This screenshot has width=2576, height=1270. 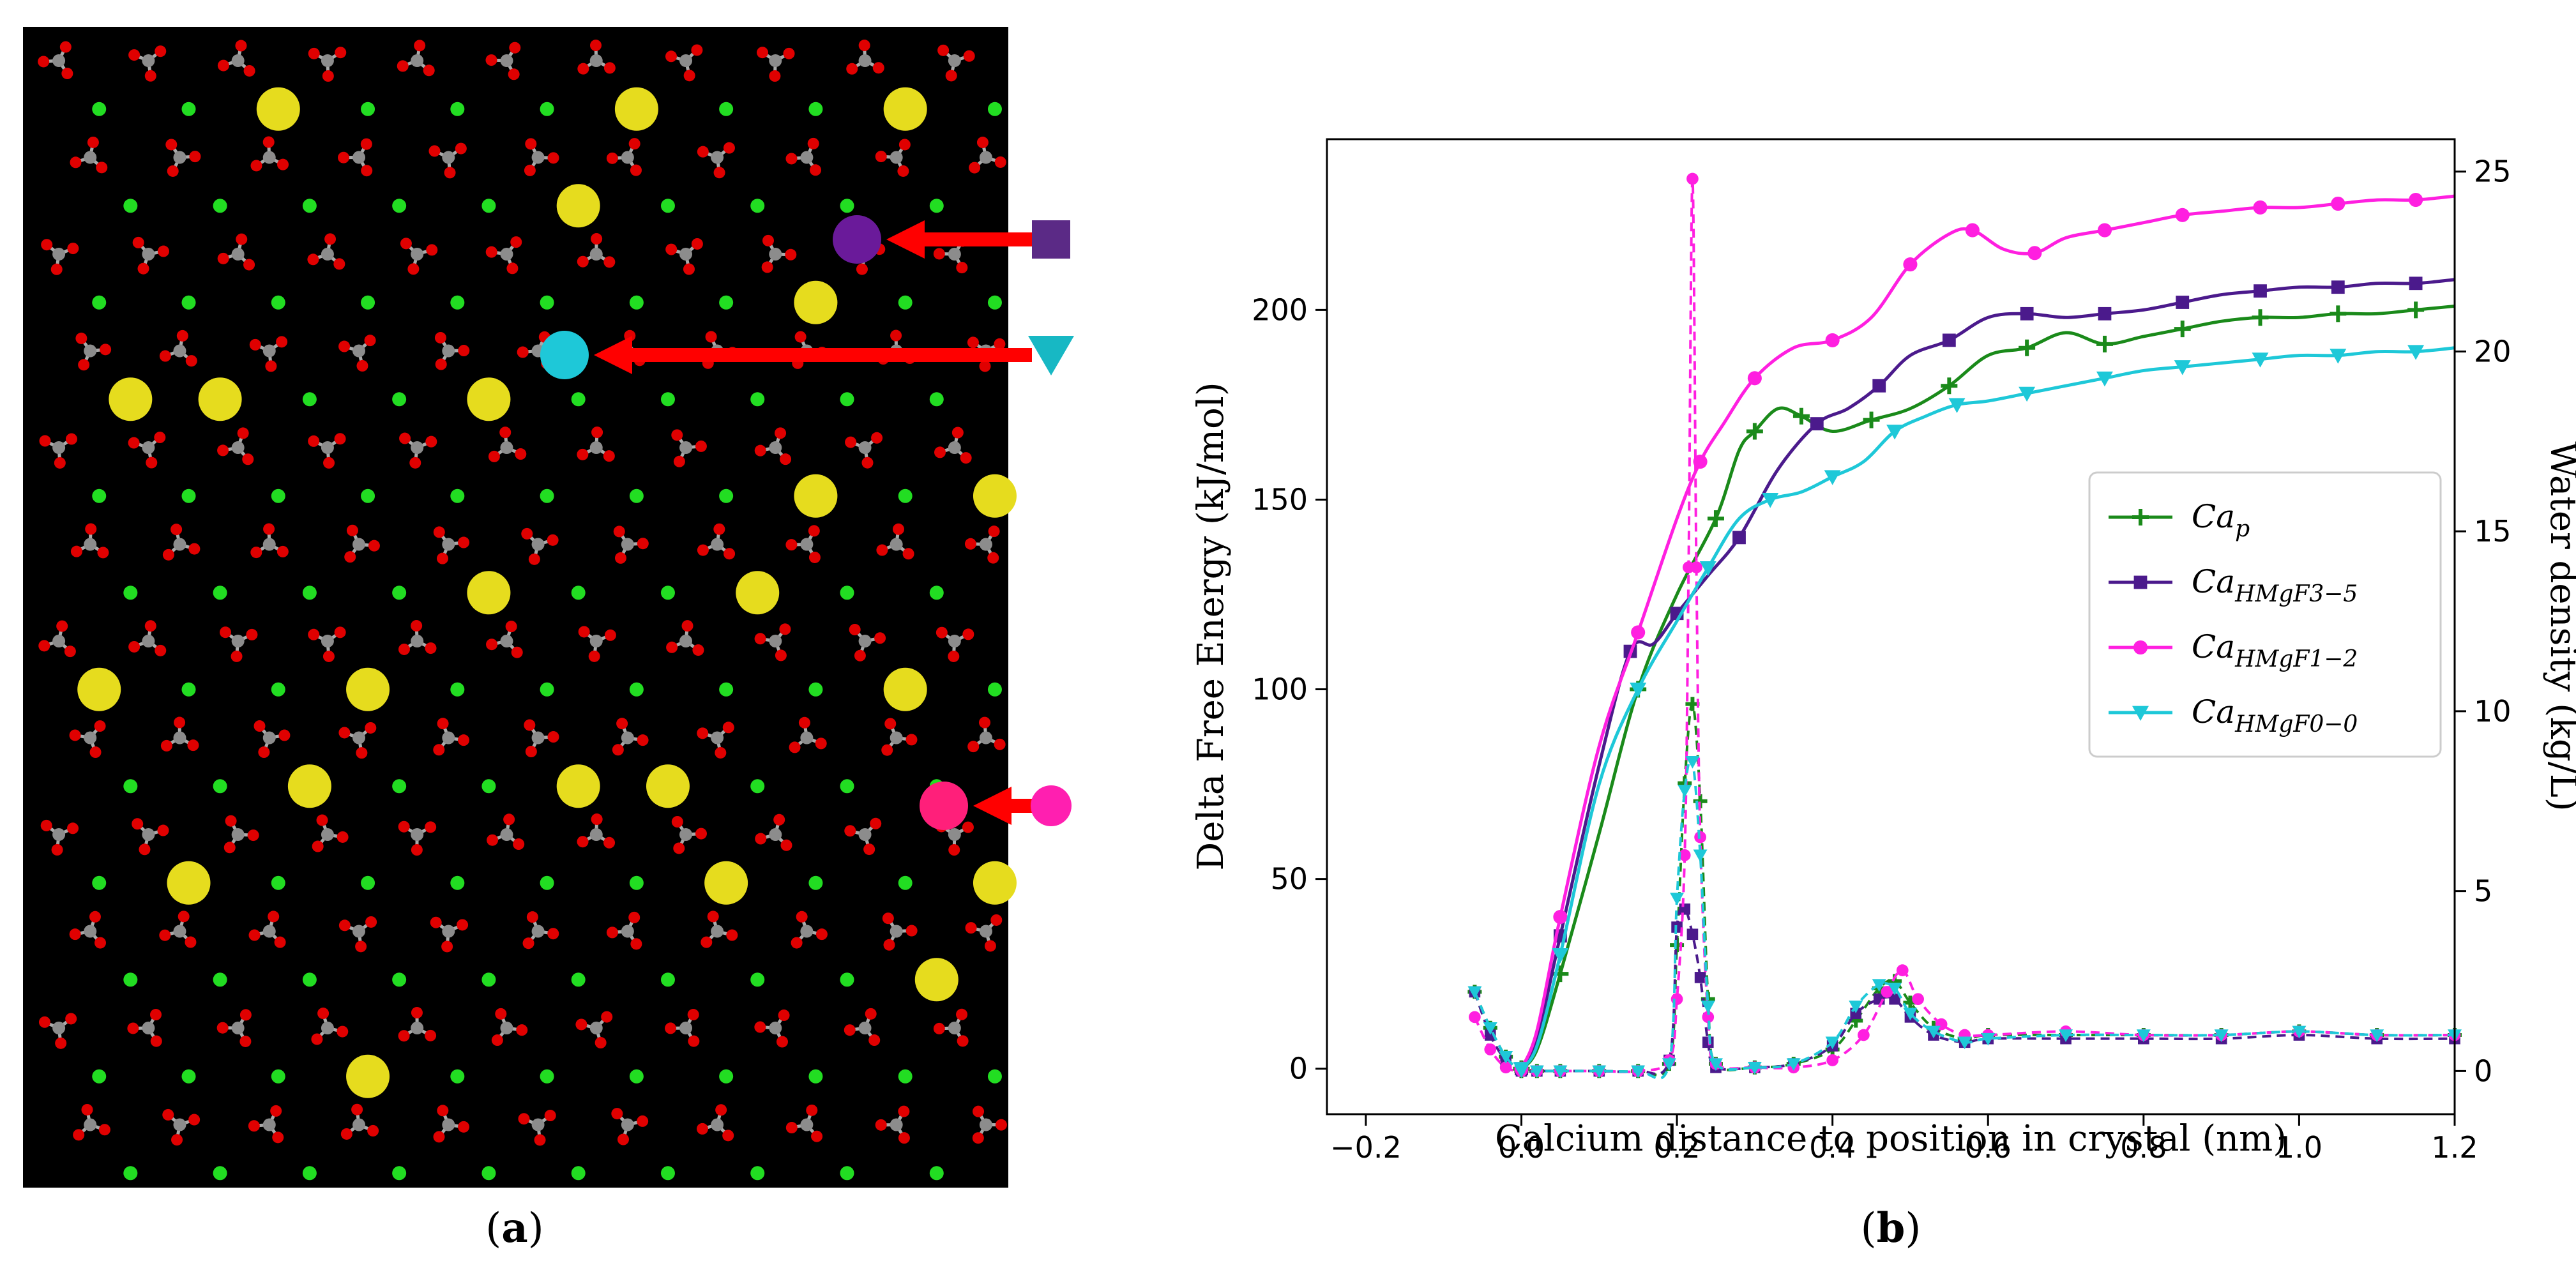 What do you see at coordinates (944, 806) in the screenshot?
I see `highlighted-calcium-circle` at bounding box center [944, 806].